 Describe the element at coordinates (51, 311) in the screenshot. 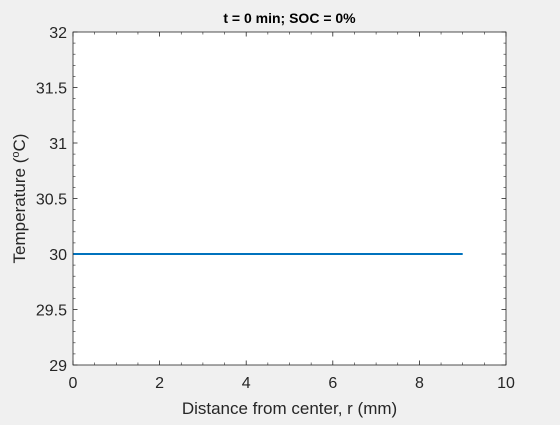

I see `y-tick-label: 29.5` at that location.